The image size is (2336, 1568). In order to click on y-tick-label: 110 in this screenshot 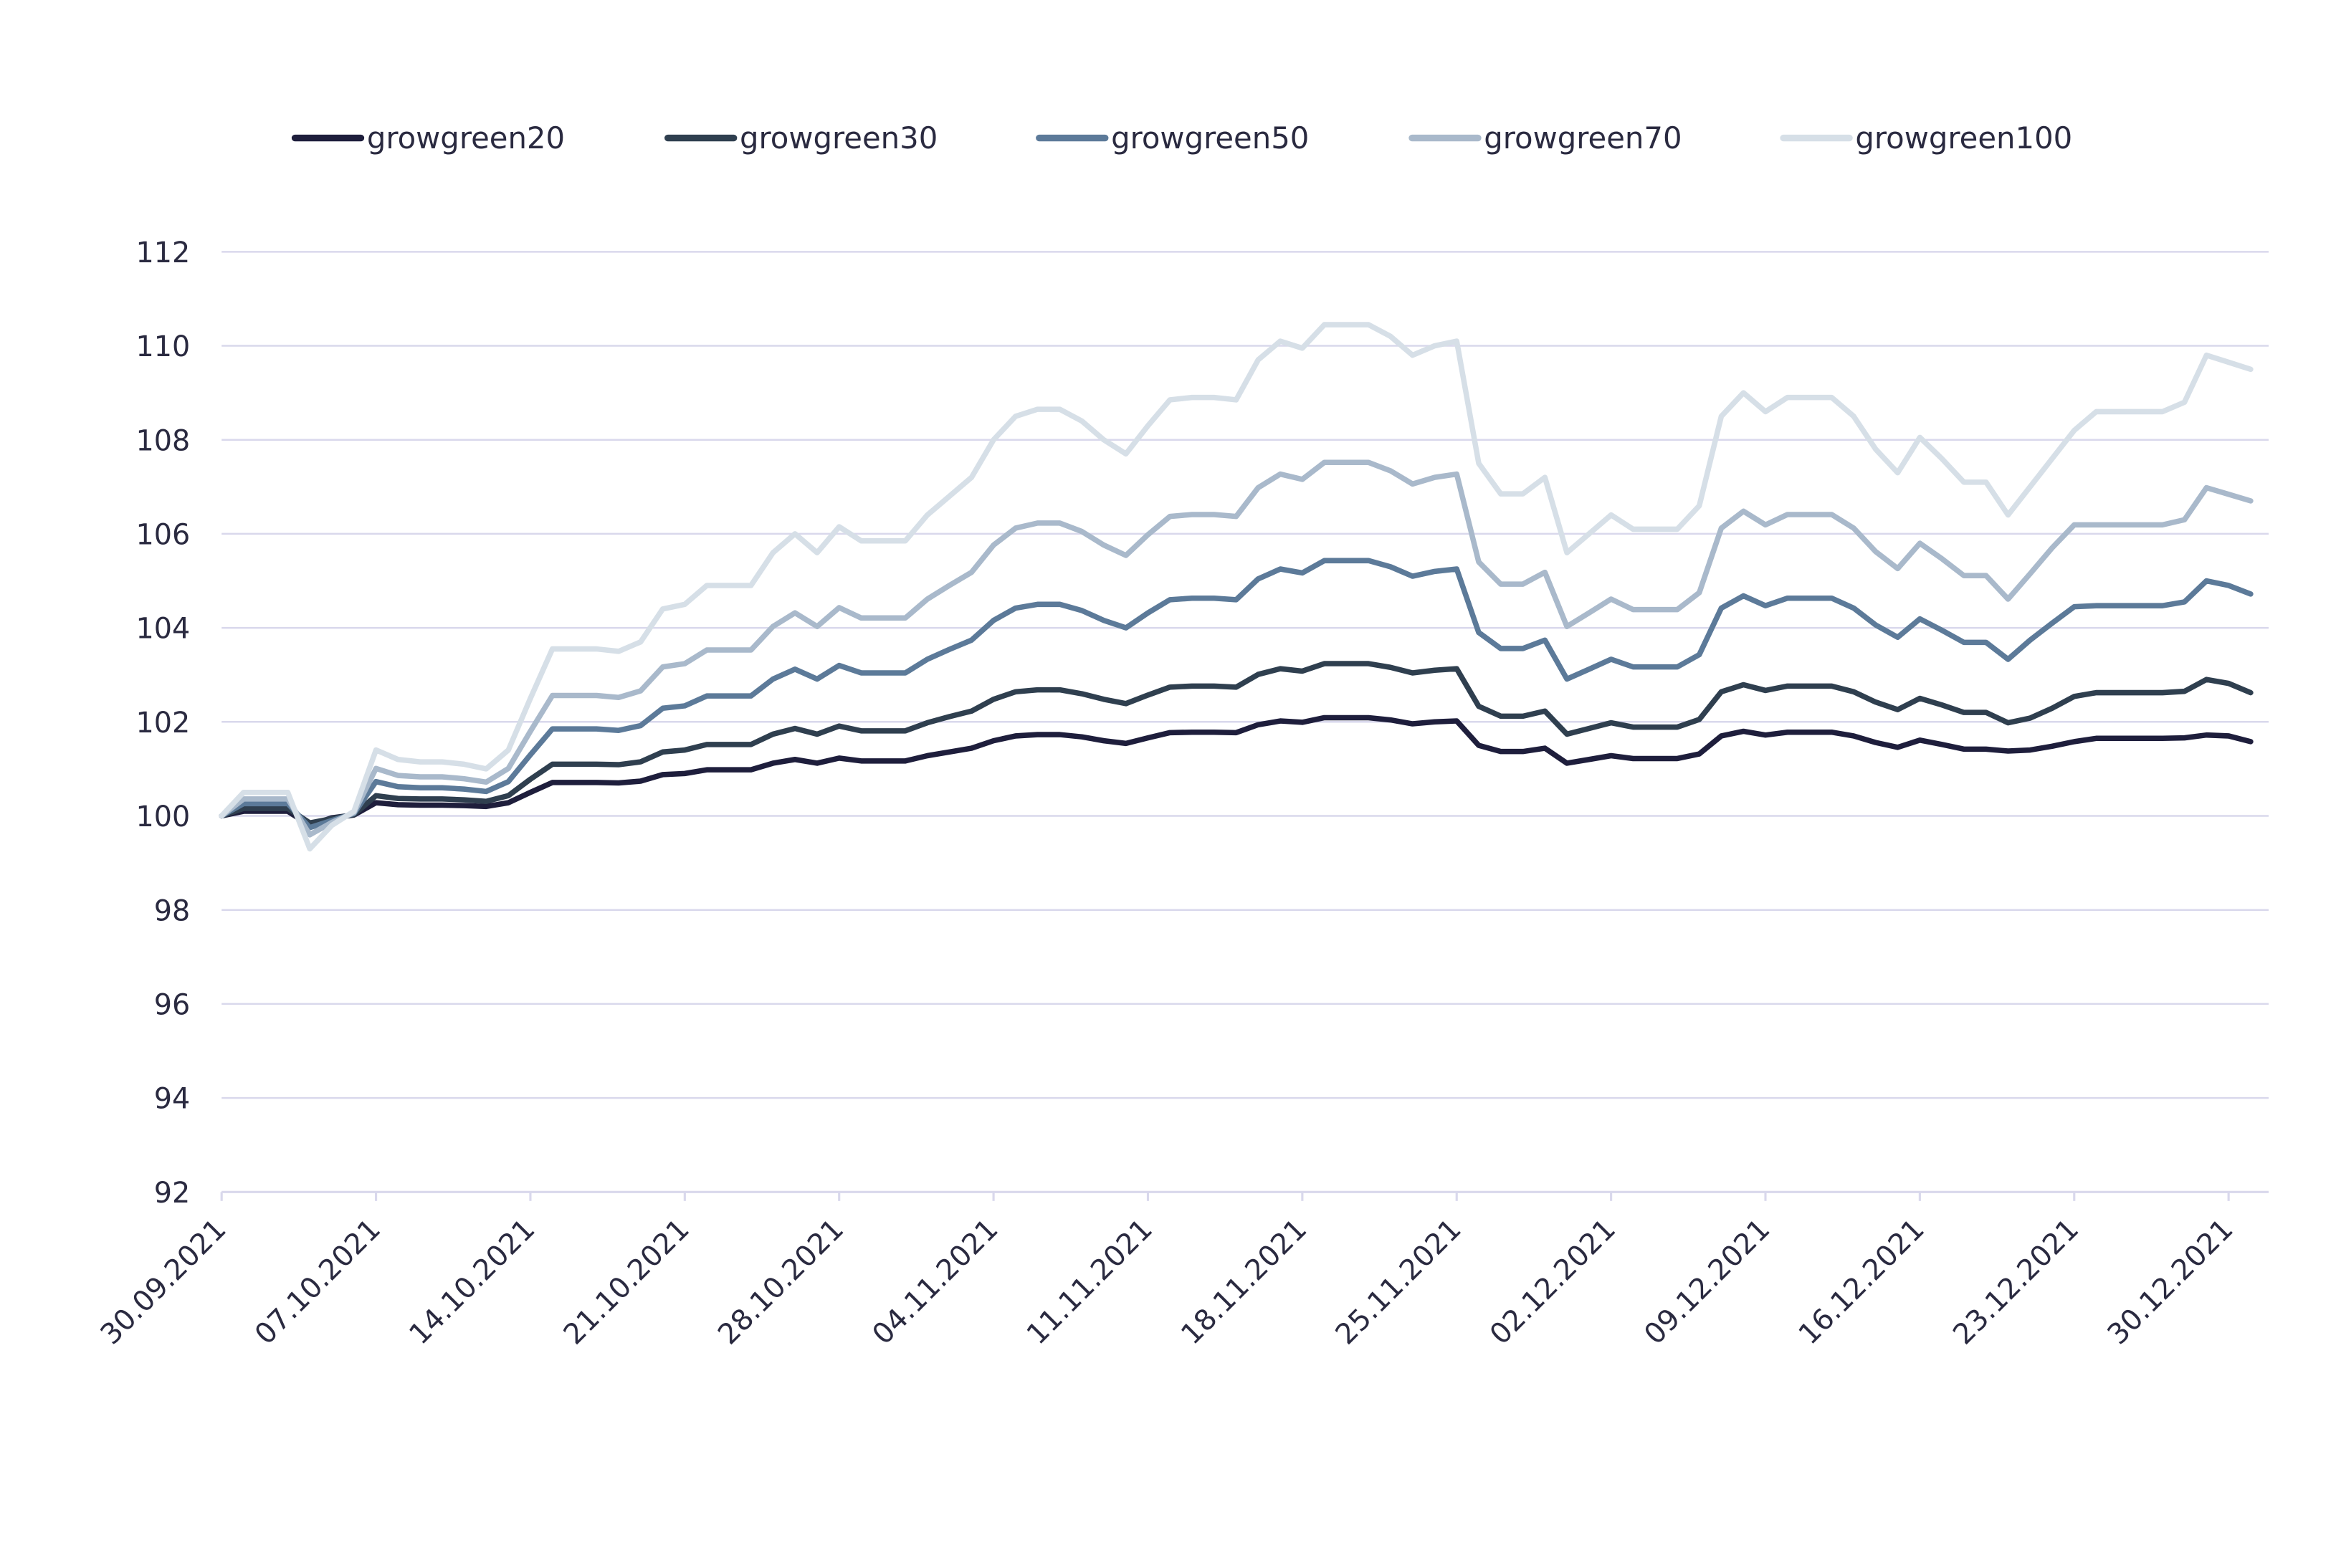, I will do `click(164, 346)`.